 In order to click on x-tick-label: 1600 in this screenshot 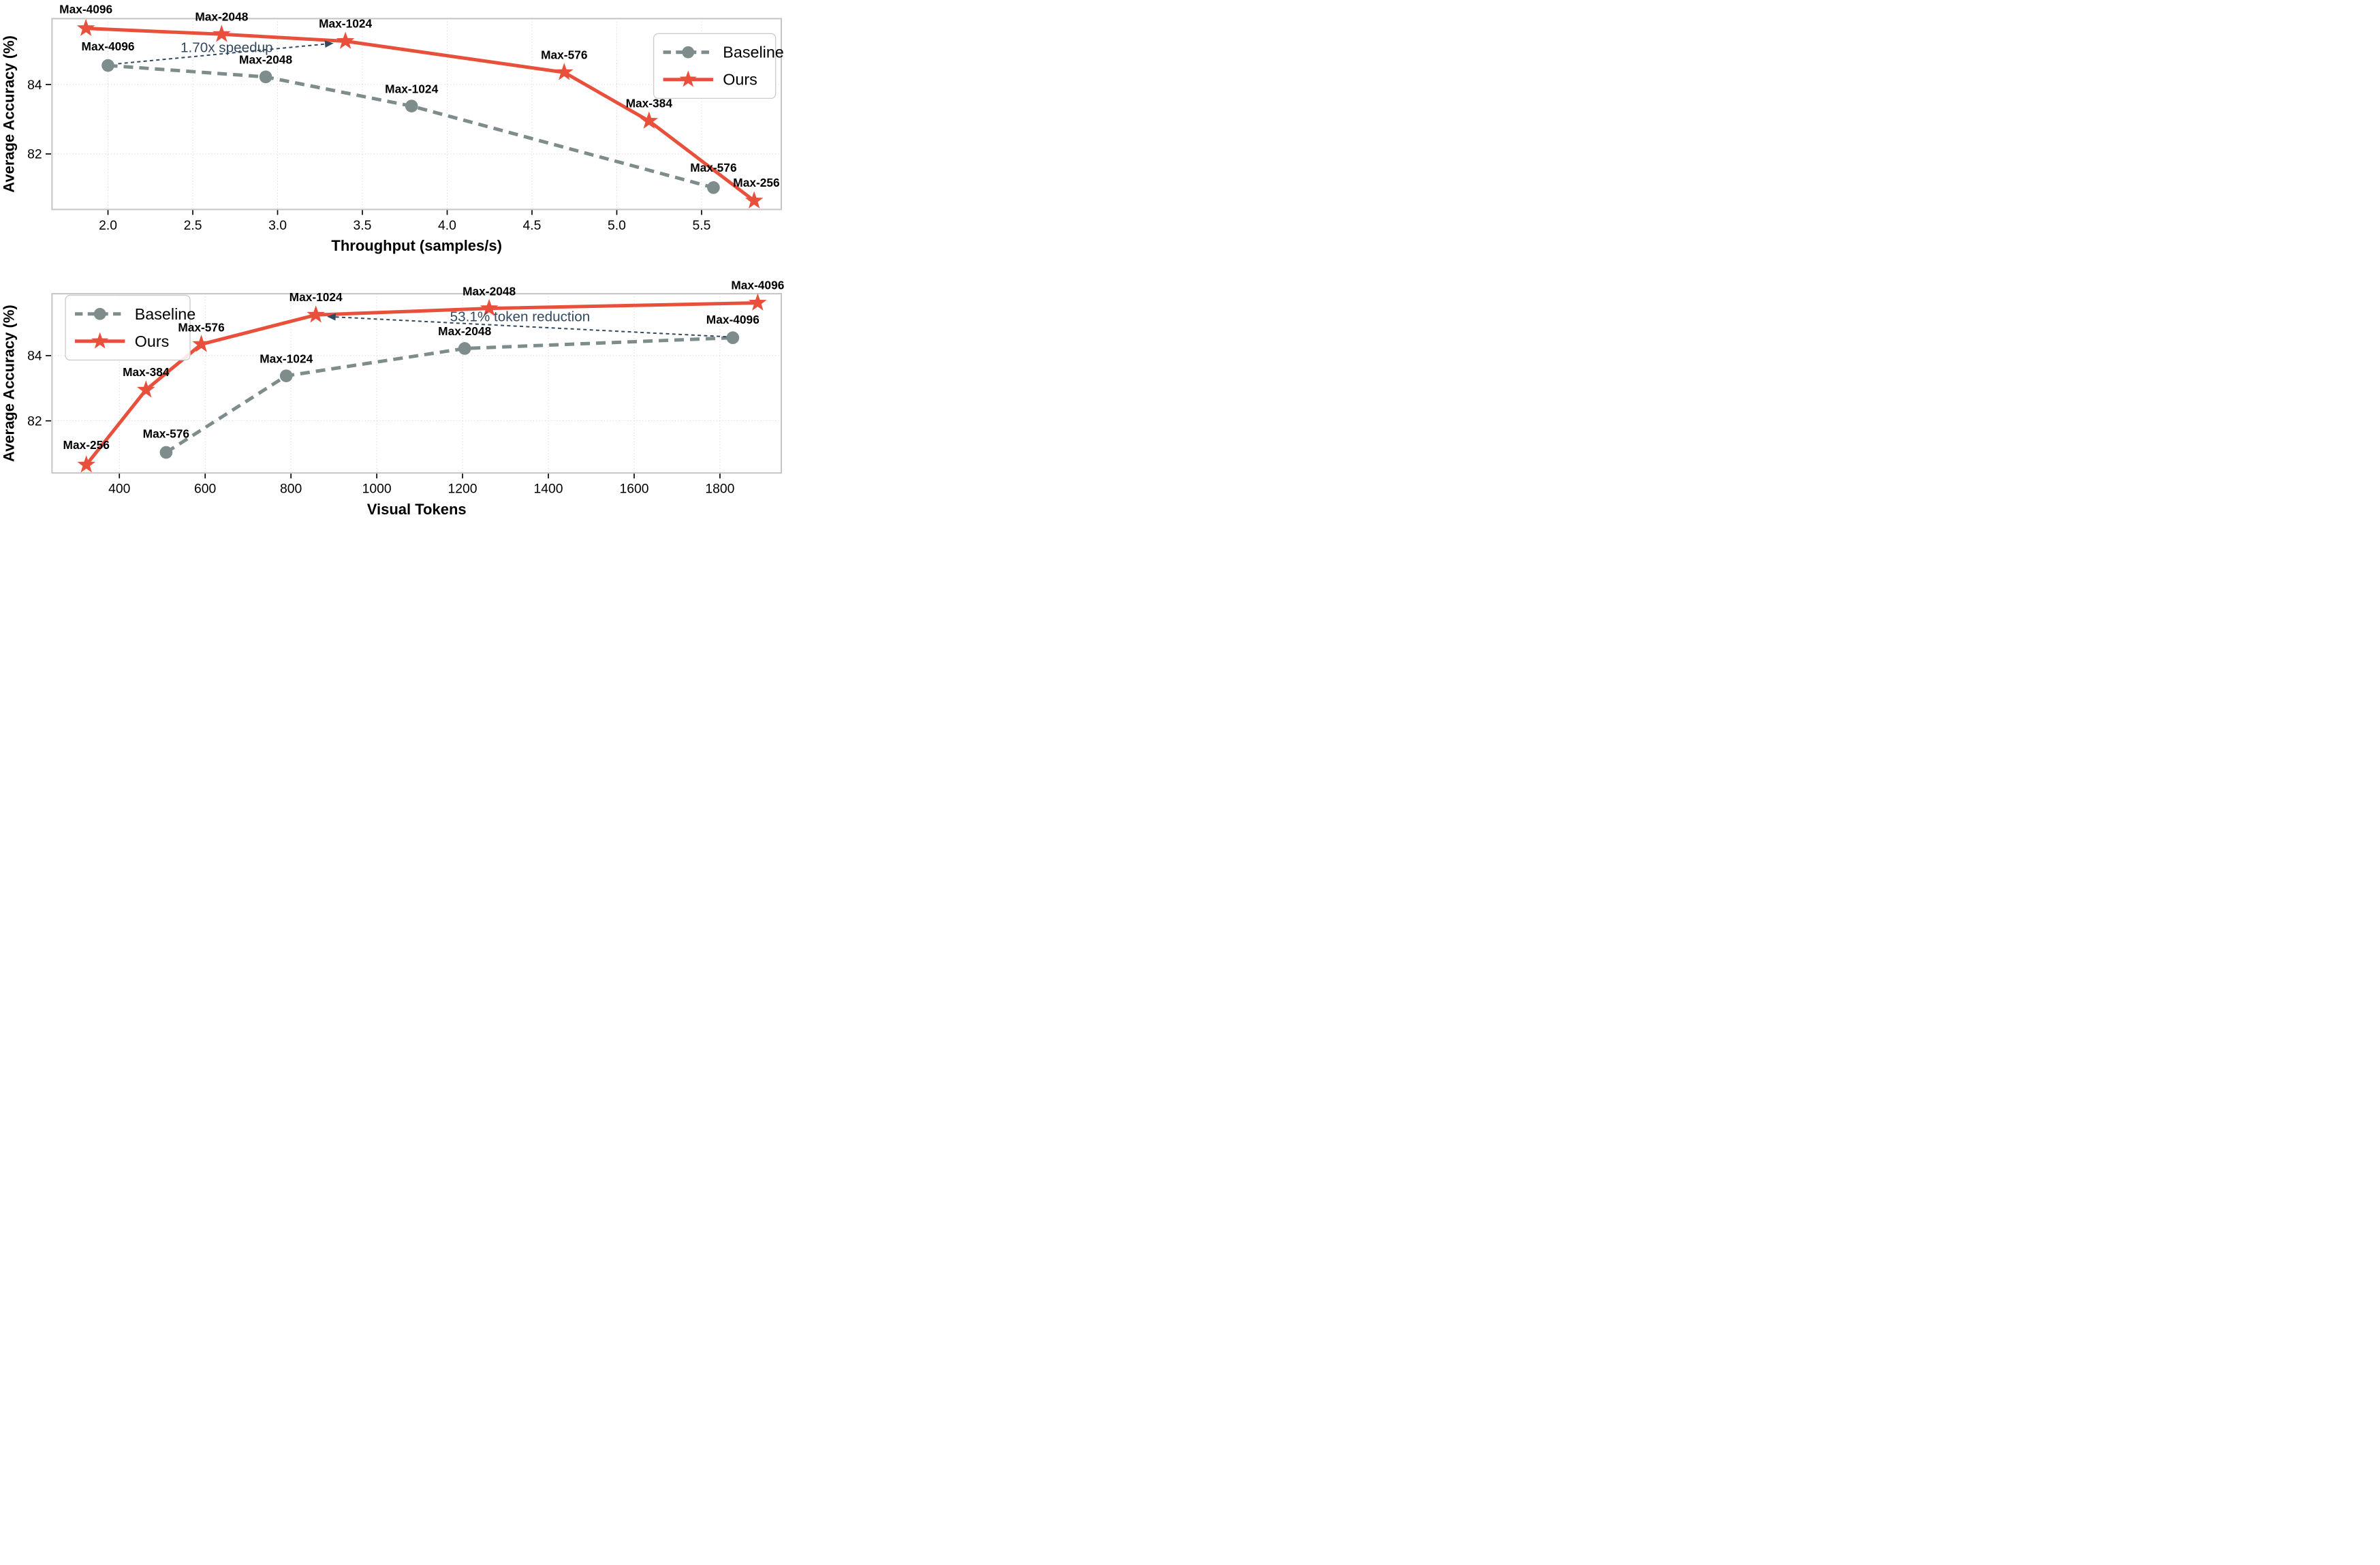, I will do `click(633, 489)`.